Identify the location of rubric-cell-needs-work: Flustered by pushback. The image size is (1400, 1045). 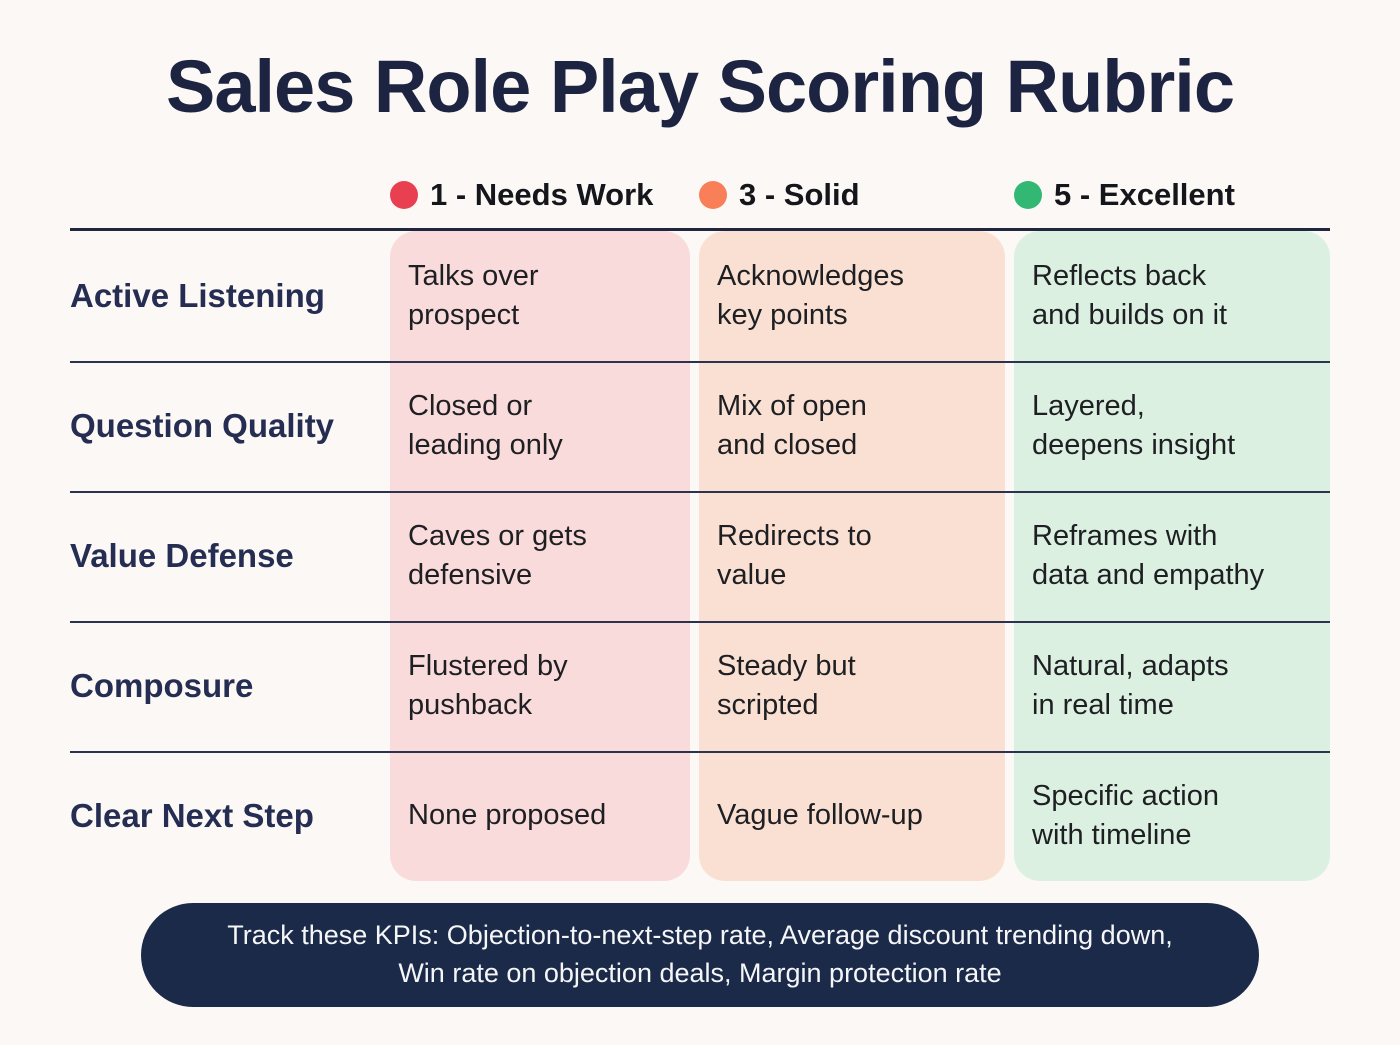
(540, 686).